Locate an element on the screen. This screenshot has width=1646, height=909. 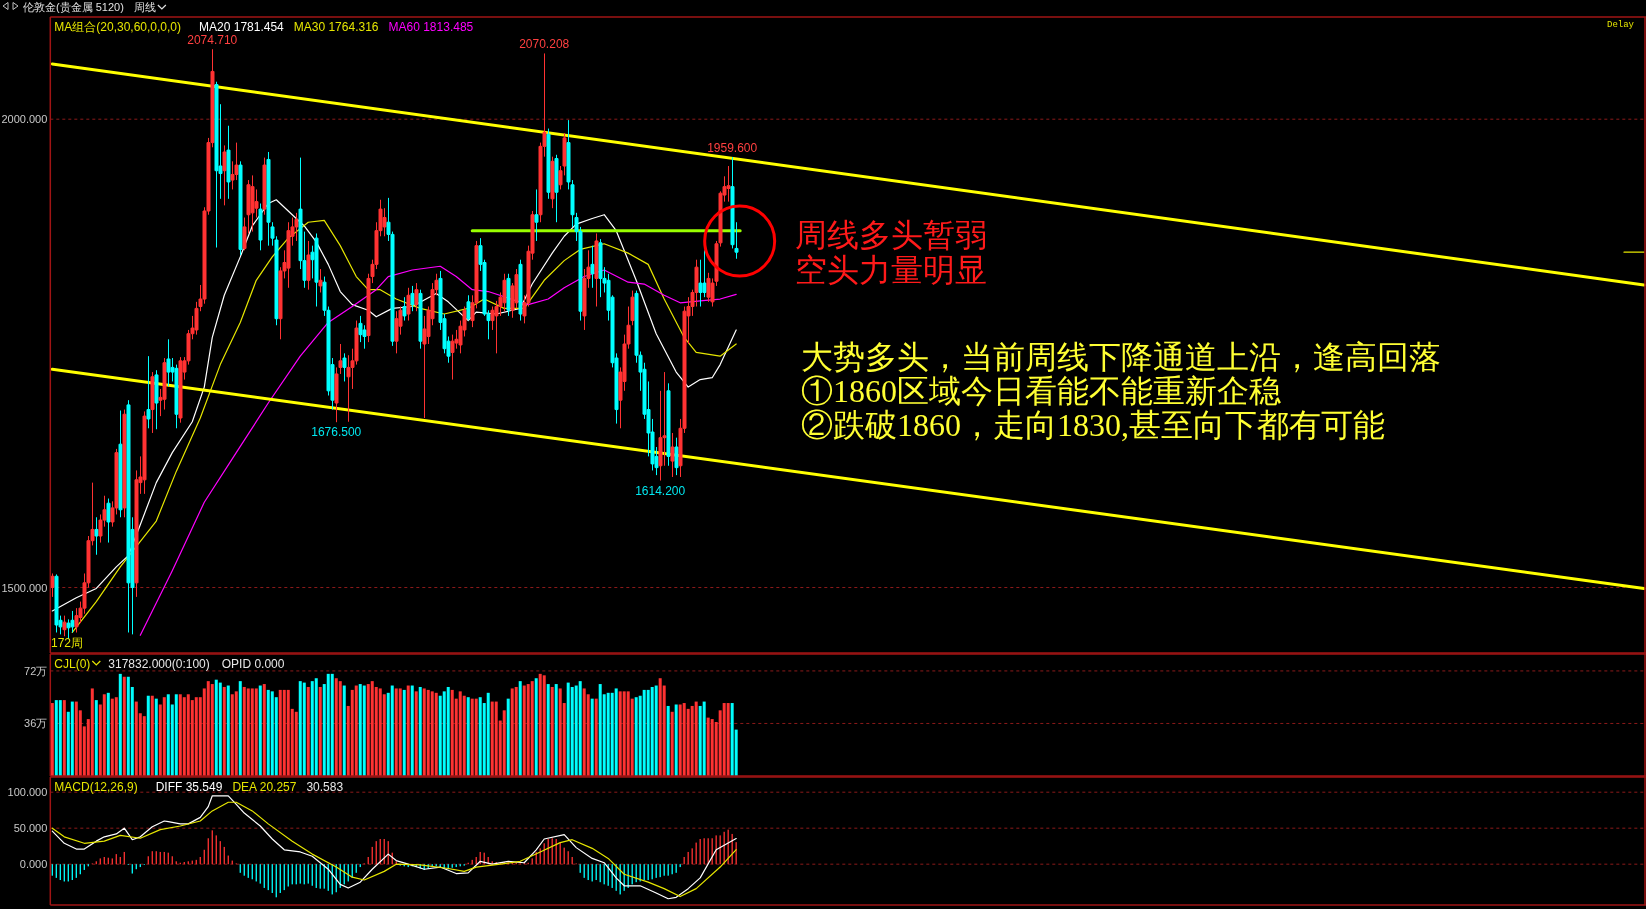
text: 1959.600 is located at coordinates (732, 148).